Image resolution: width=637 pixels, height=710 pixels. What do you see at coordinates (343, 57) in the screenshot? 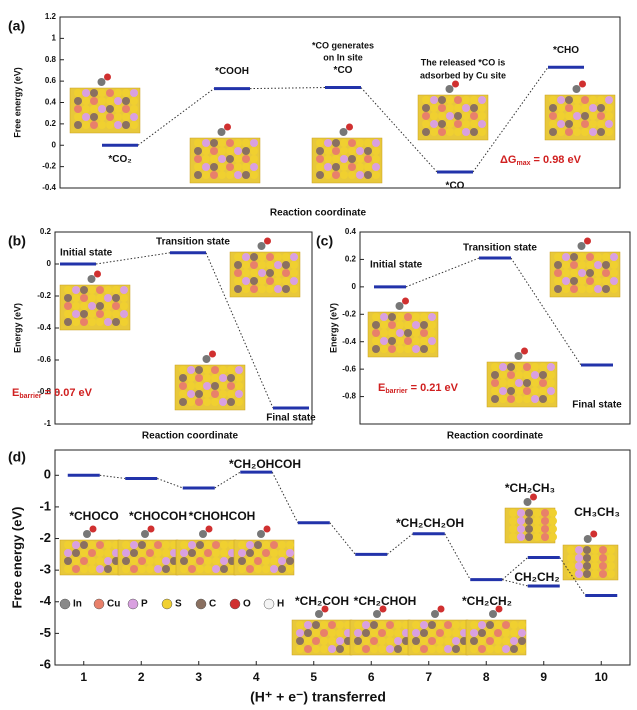
I see `annotation: on In site` at bounding box center [343, 57].